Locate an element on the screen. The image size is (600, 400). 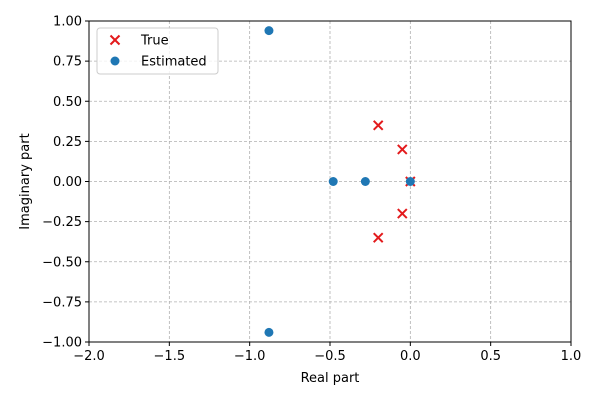
x-tick-label: 1.0 is located at coordinates (571, 356).